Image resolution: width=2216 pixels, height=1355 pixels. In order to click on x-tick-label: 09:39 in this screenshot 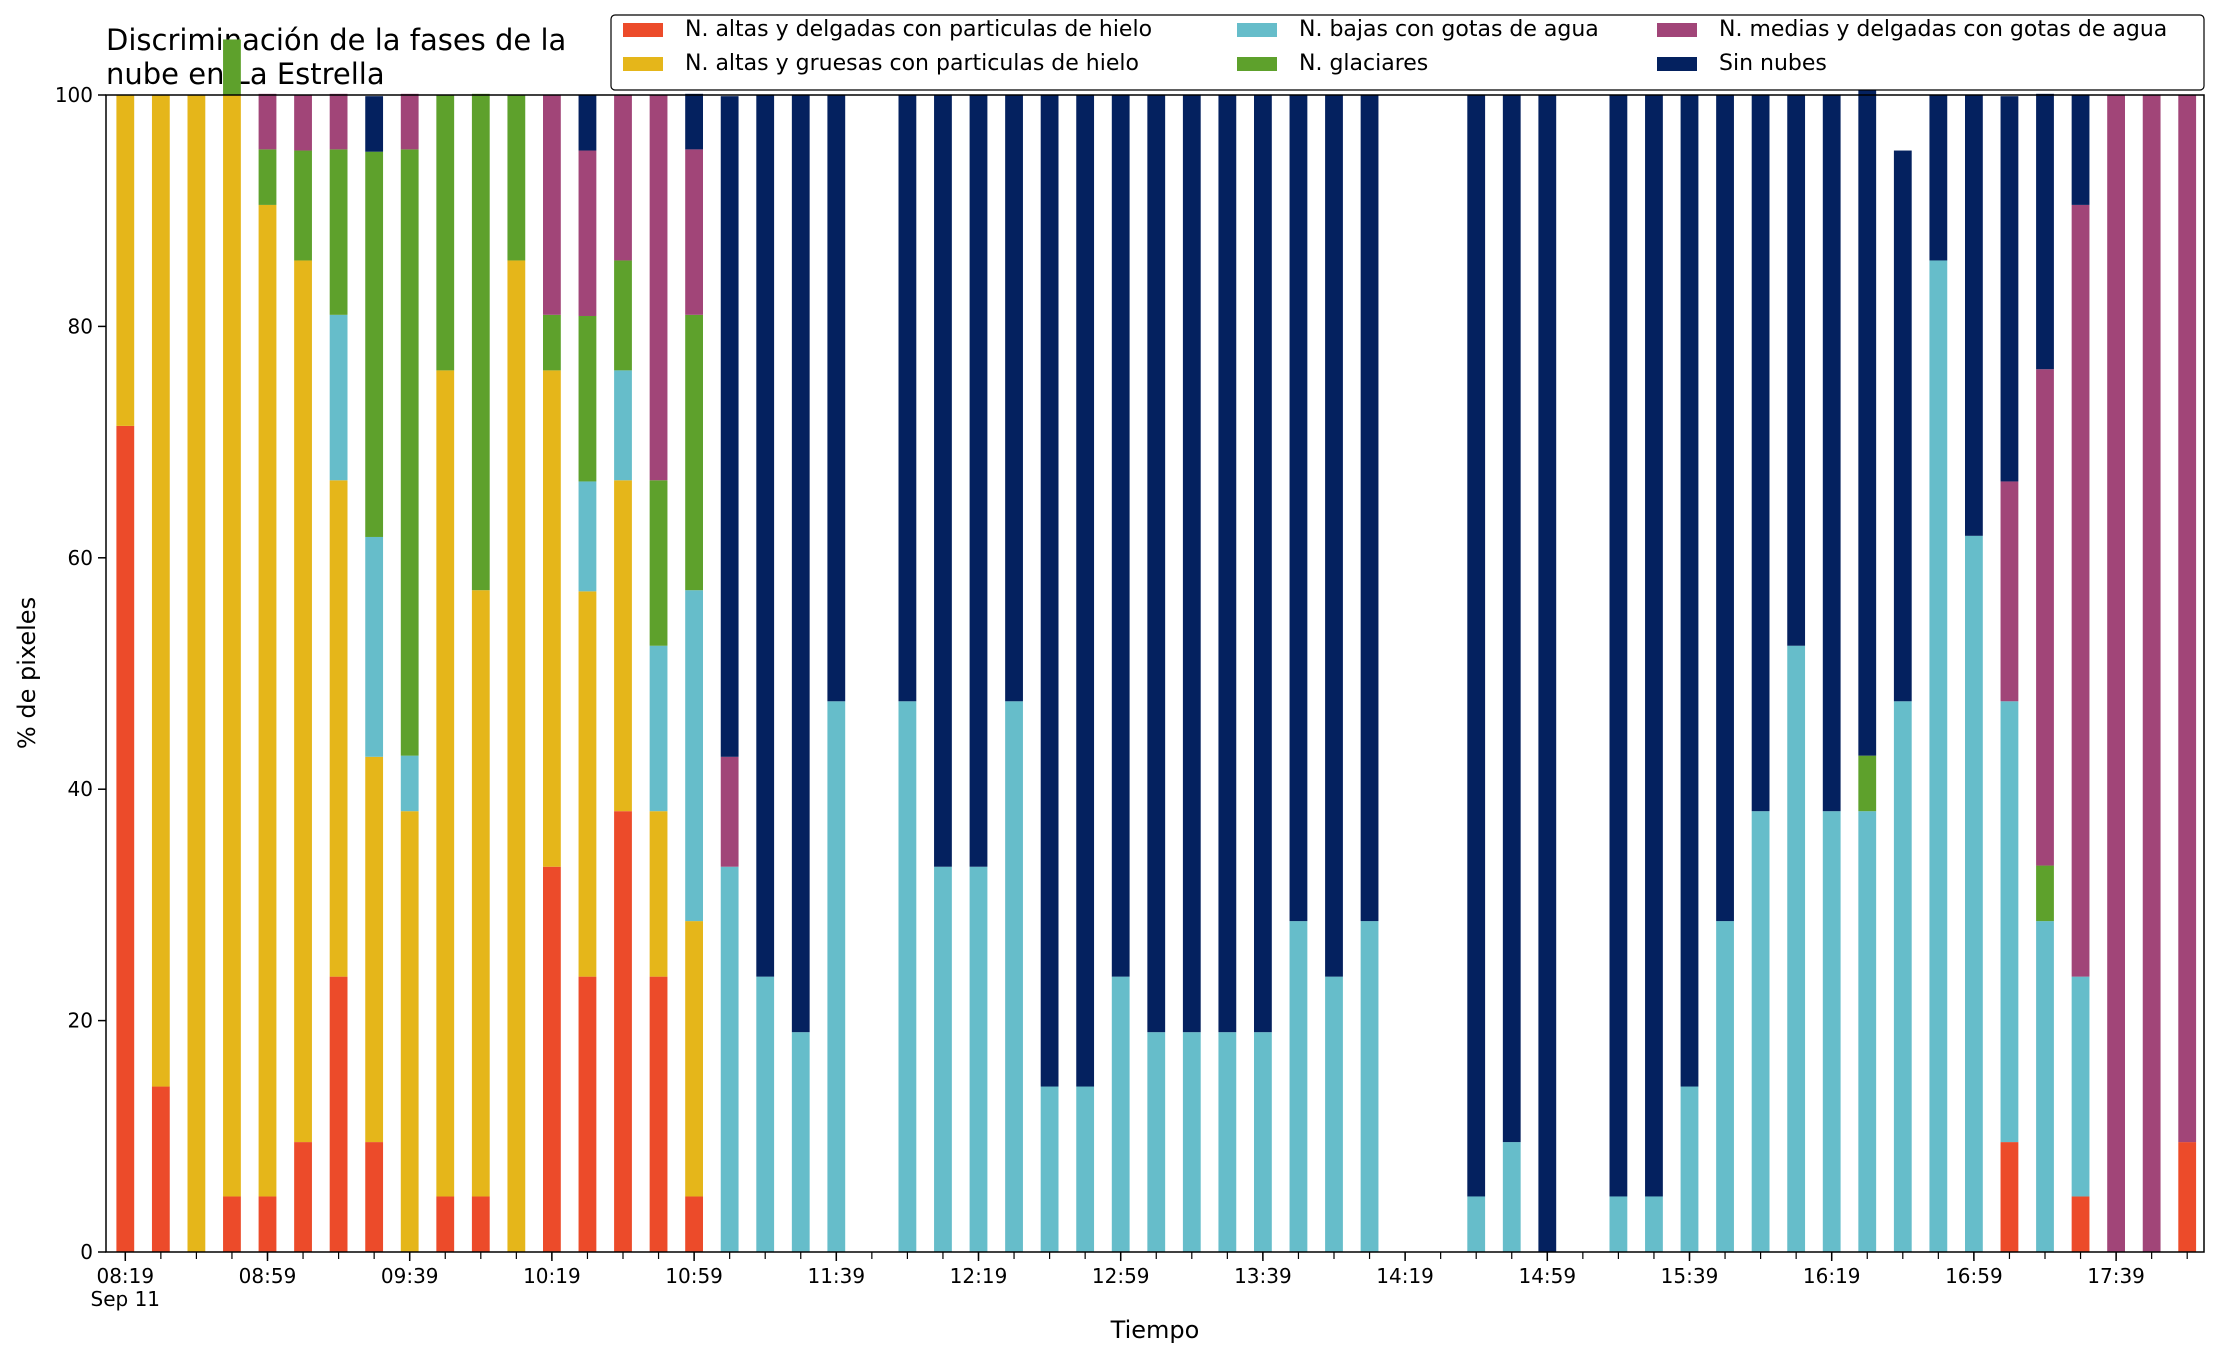, I will do `click(410, 1276)`.